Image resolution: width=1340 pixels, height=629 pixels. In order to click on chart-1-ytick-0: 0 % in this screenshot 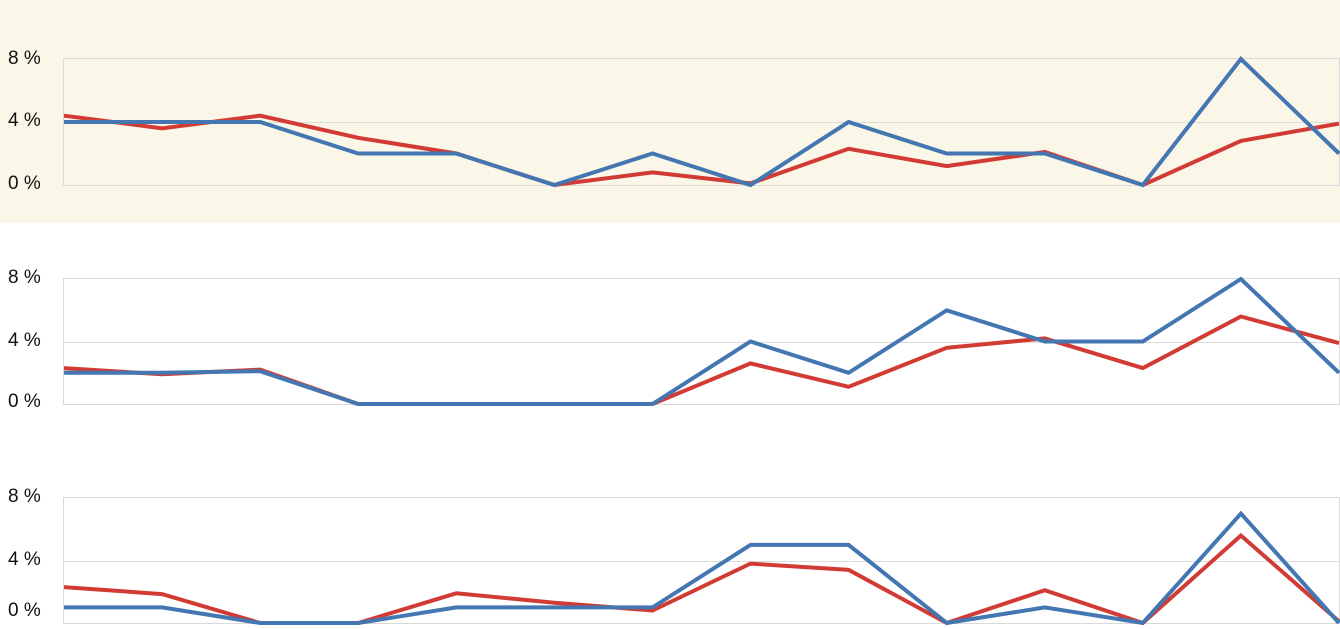, I will do `click(24, 183)`.